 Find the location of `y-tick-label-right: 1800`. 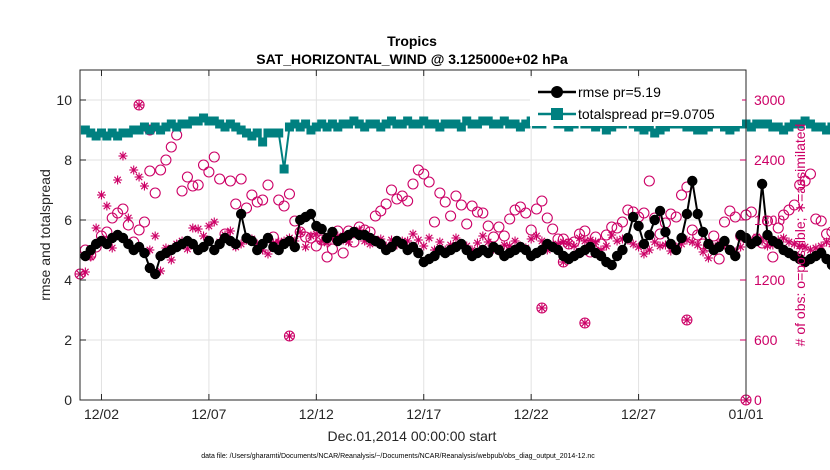

y-tick-label-right: 1800 is located at coordinates (769, 220).